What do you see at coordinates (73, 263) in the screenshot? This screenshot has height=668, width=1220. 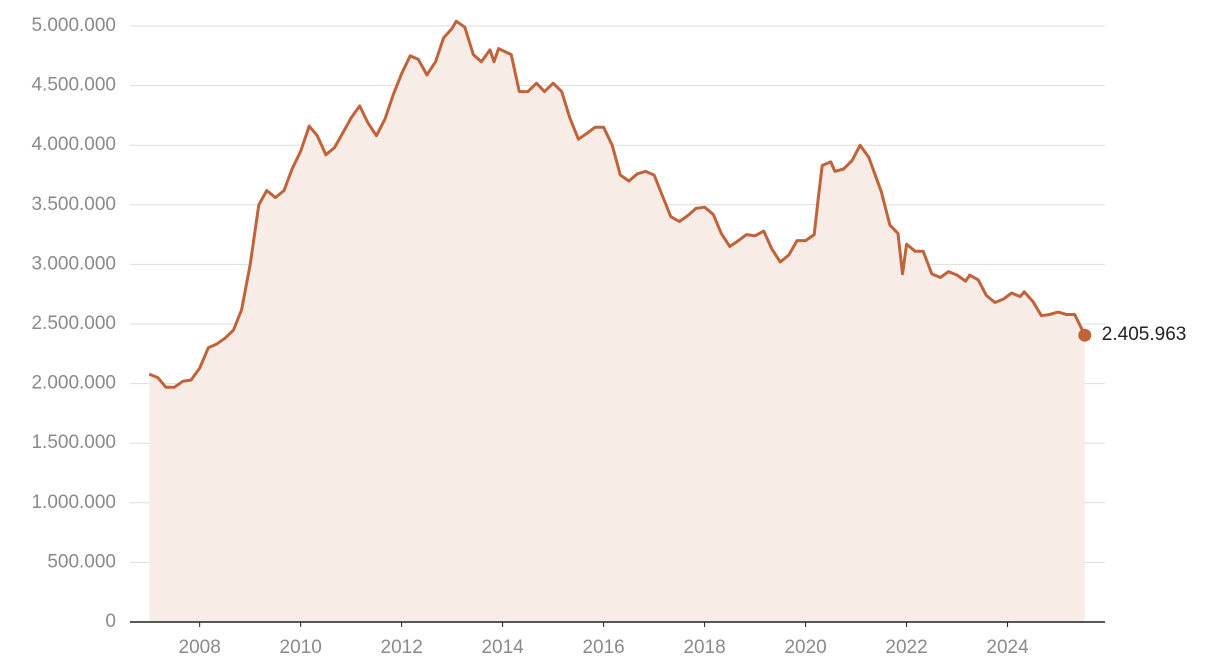 I see `y-tick-label: 3.000.000` at bounding box center [73, 263].